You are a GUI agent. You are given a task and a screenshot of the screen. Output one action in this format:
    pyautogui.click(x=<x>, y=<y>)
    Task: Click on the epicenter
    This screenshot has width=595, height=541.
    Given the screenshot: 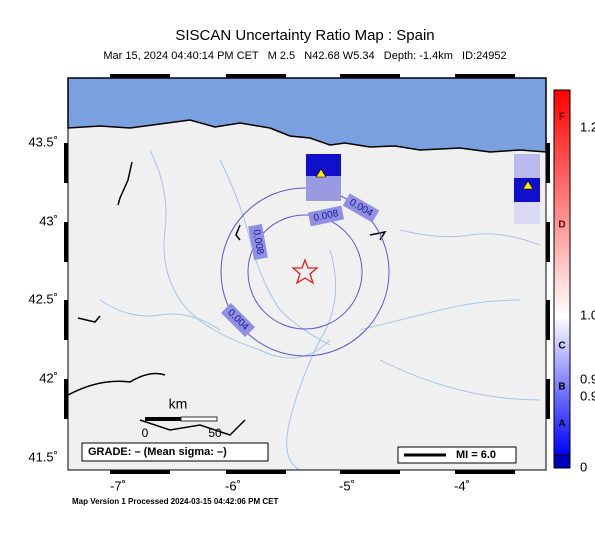 What is the action you would take?
    pyautogui.click(x=305, y=271)
    